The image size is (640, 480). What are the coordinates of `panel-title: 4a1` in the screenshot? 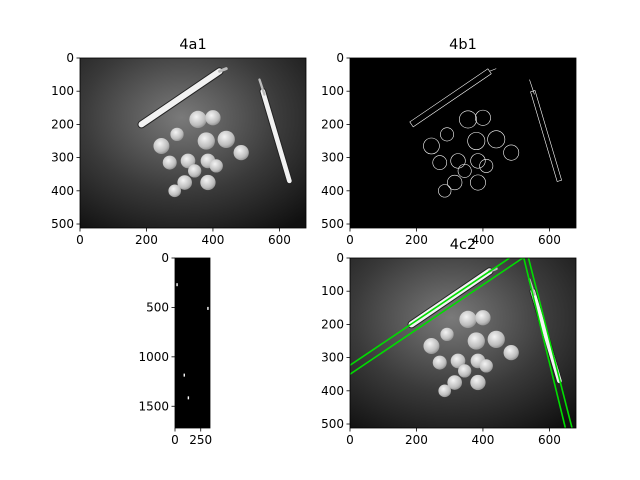 It's located at (192, 45).